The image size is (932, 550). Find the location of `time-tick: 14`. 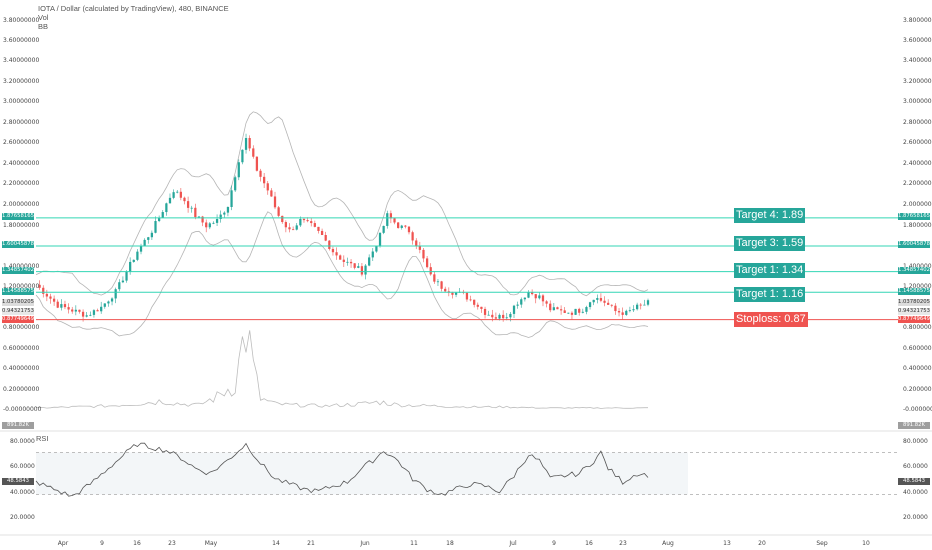

time-tick: 14 is located at coordinates (276, 543).